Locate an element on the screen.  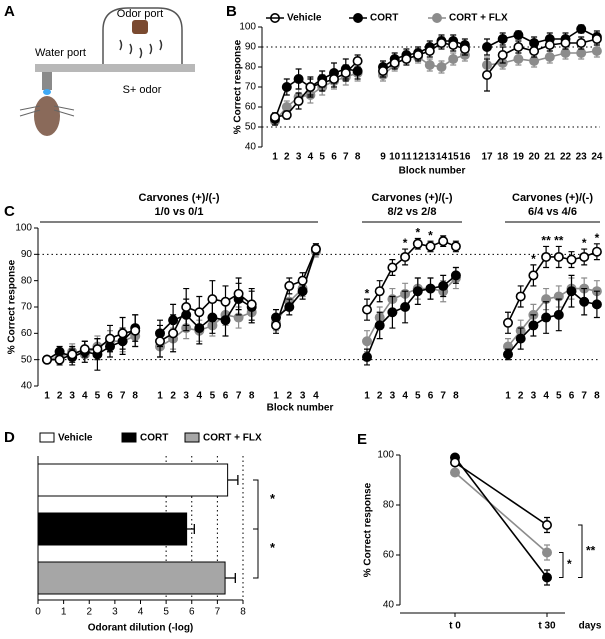
x-axis-title: Block number is located at coordinates (300, 408).